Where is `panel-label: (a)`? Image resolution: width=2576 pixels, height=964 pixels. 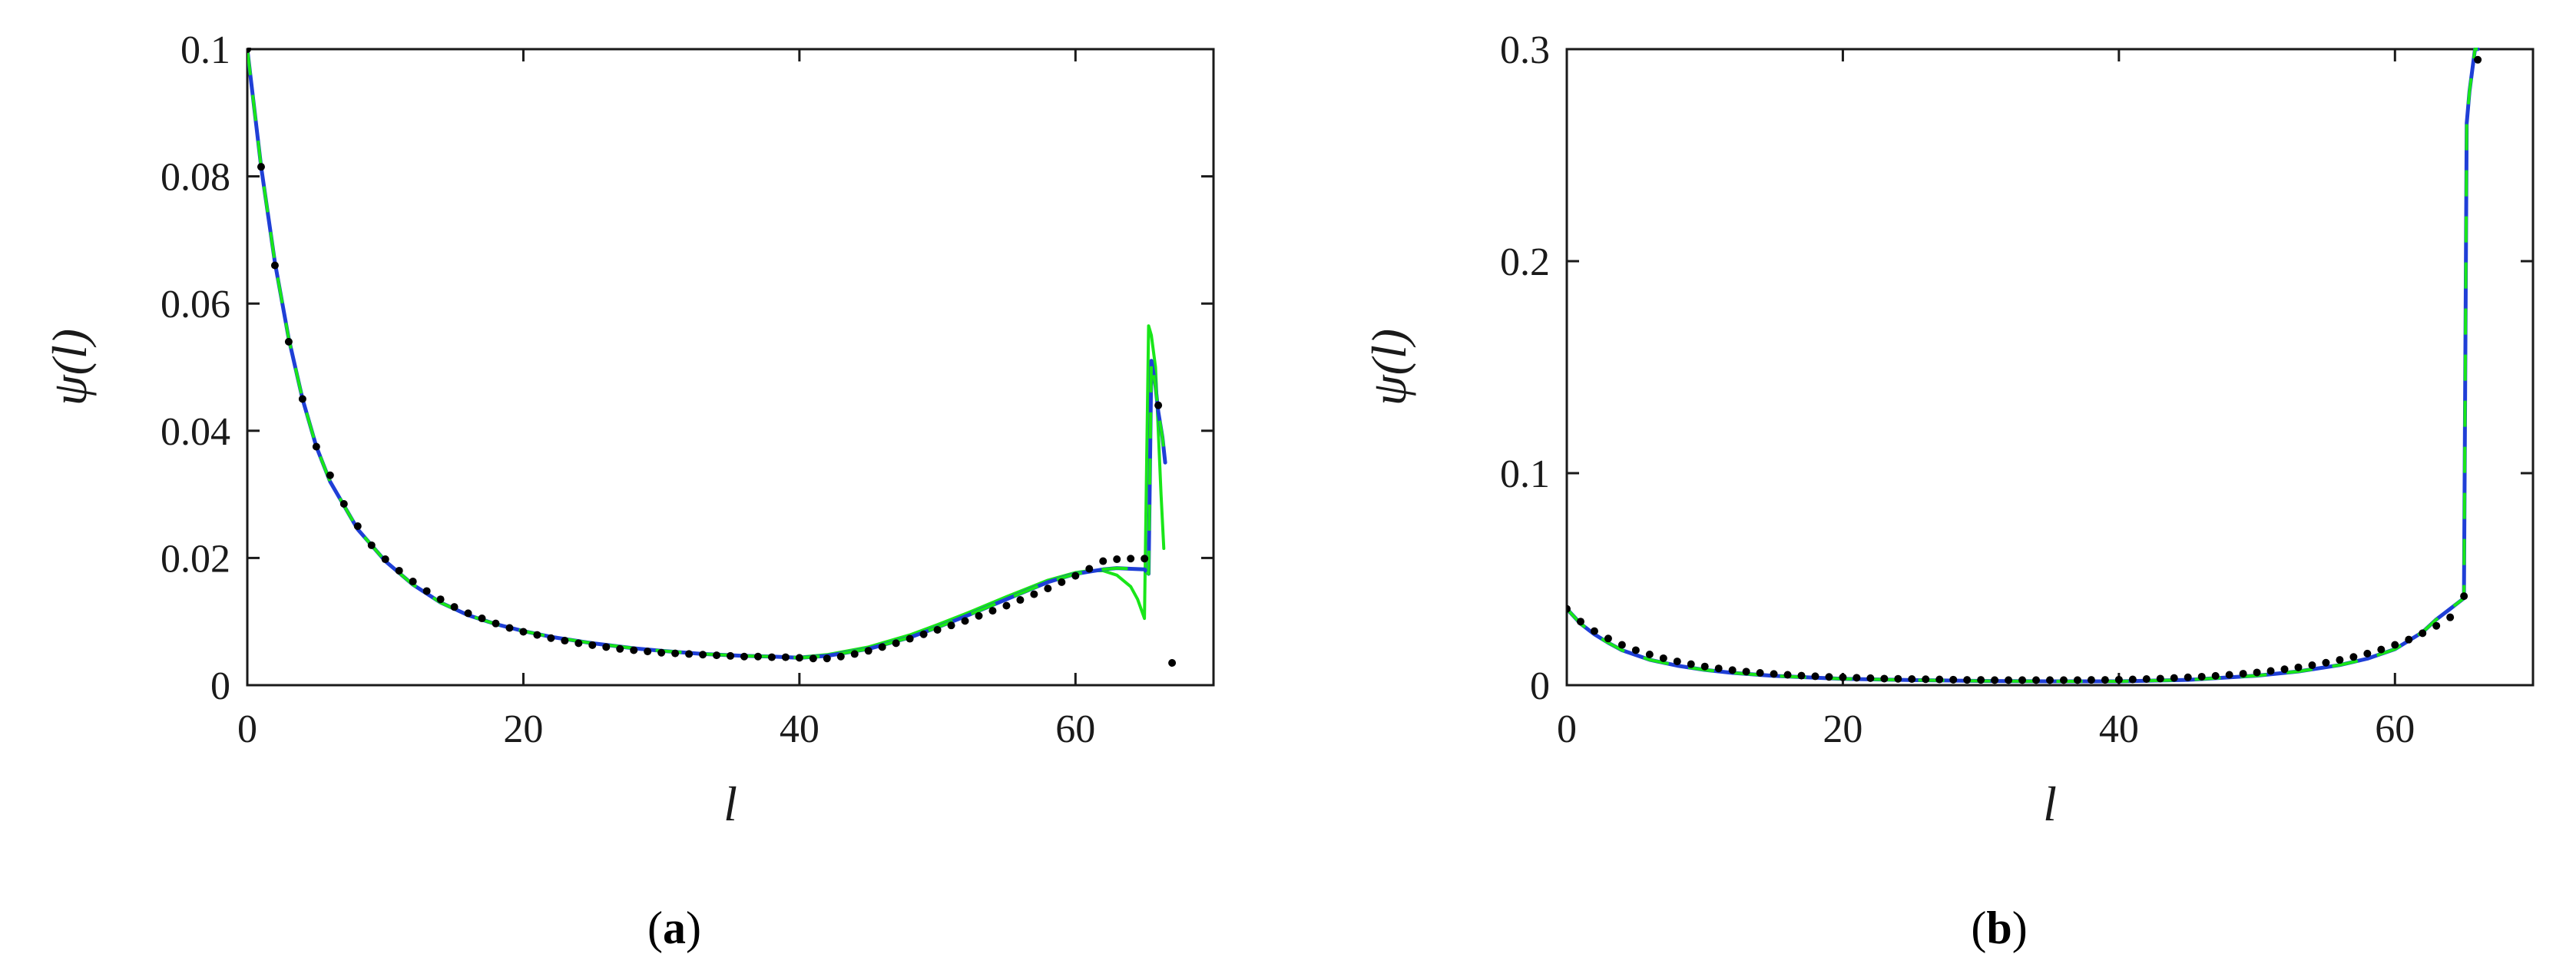
panel-label: (a) is located at coordinates (674, 928).